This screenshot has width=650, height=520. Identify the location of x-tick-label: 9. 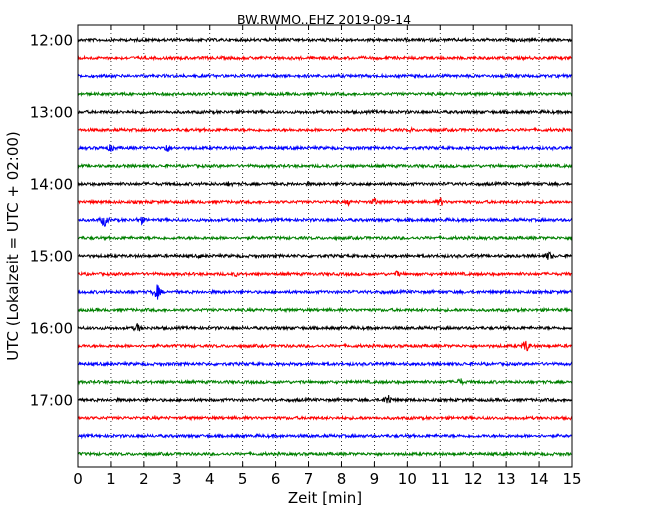
(375, 479).